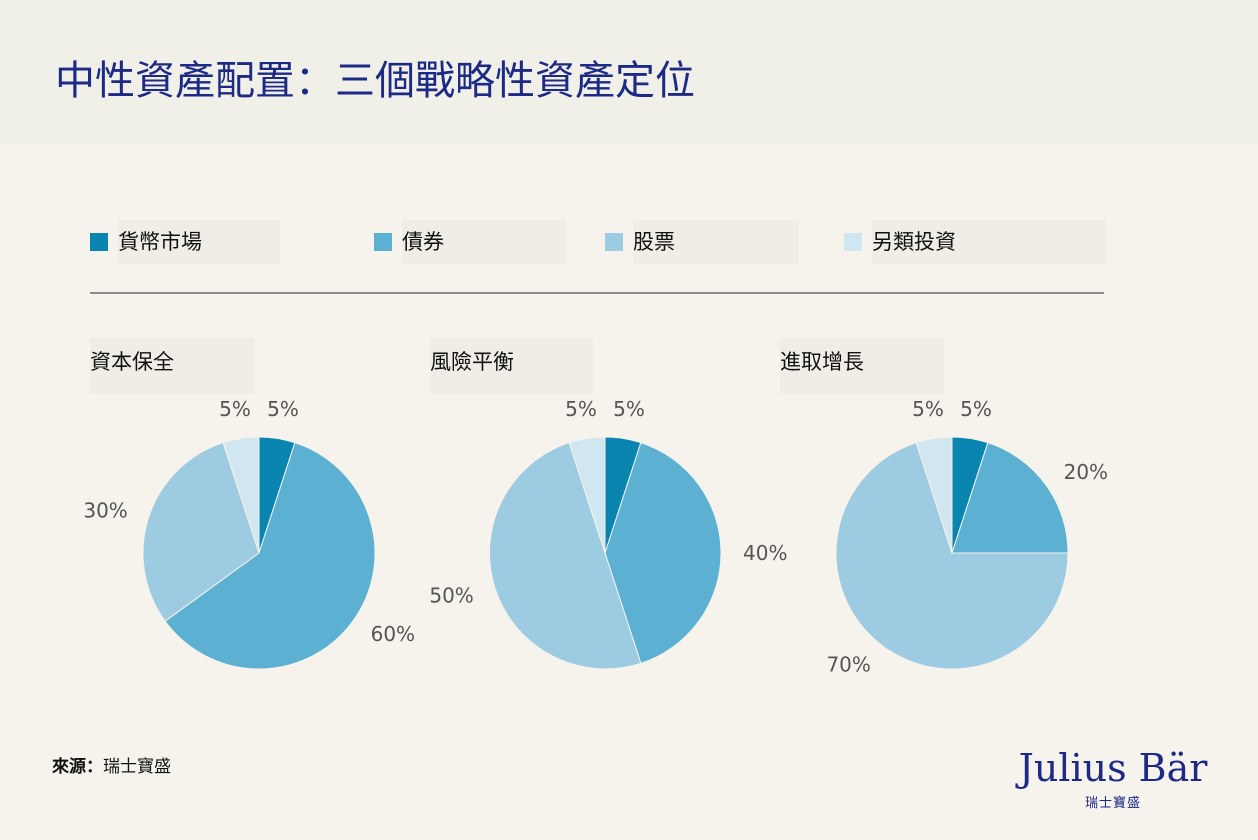 The height and width of the screenshot is (840, 1258). I want to click on pie-slice-risk-balance-equities, so click(565, 556).